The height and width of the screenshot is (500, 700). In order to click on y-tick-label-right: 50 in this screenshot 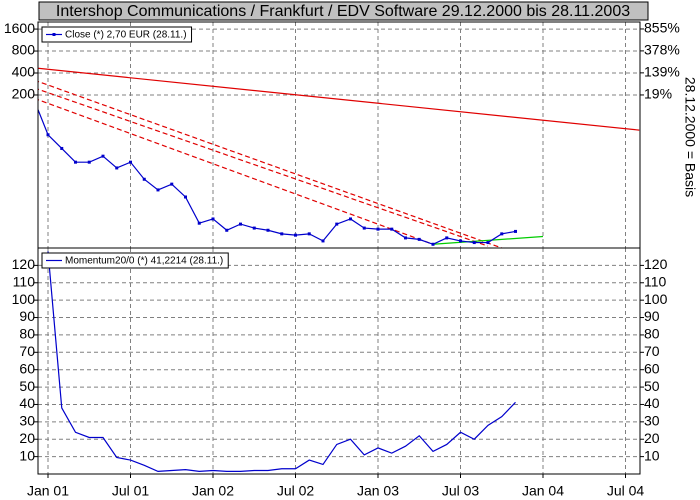, I will do `click(652, 386)`.